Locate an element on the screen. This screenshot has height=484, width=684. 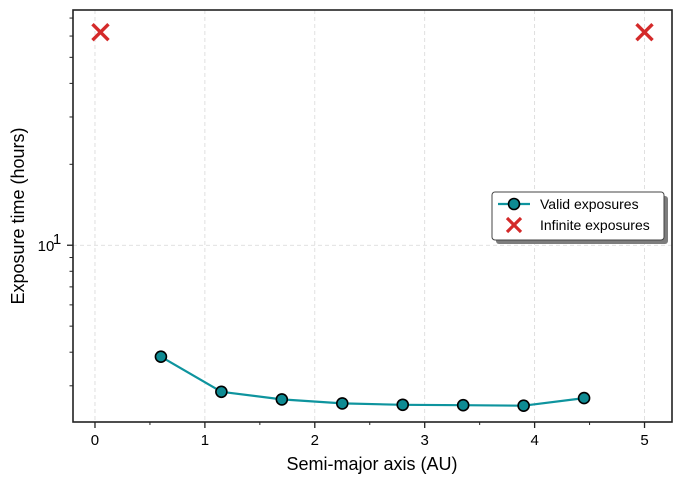
legend-infinite-marker is located at coordinates (514, 225).